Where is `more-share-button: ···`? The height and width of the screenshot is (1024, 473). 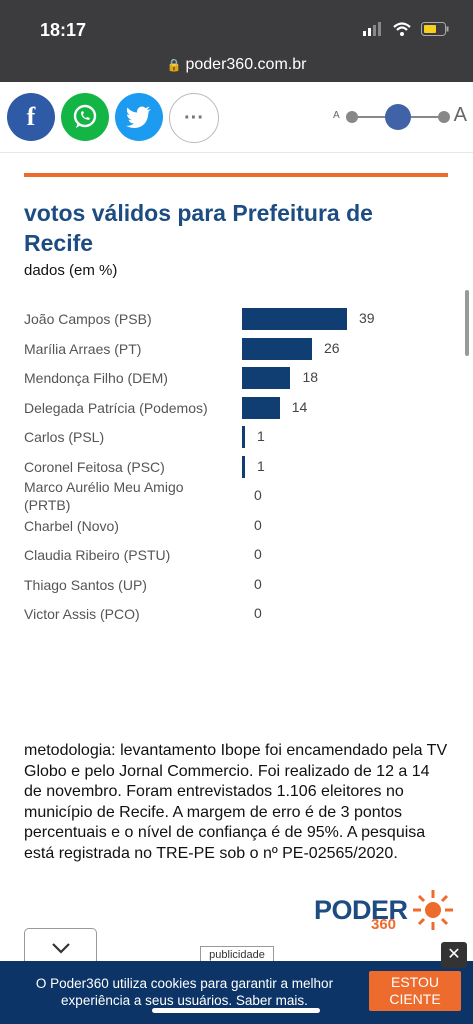
more-share-button: ··· is located at coordinates (194, 118).